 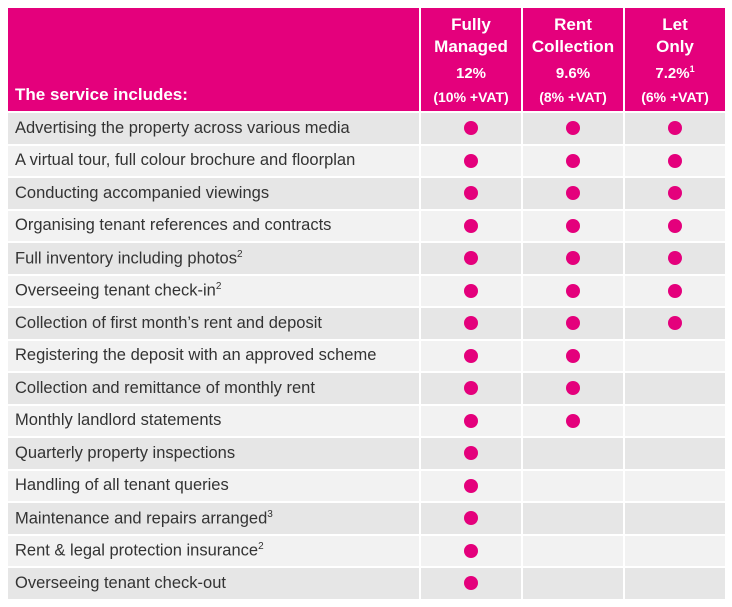 What do you see at coordinates (471, 59) in the screenshot?
I see `column-fully-managed: Fully Managed 12% (10% +VAT)` at bounding box center [471, 59].